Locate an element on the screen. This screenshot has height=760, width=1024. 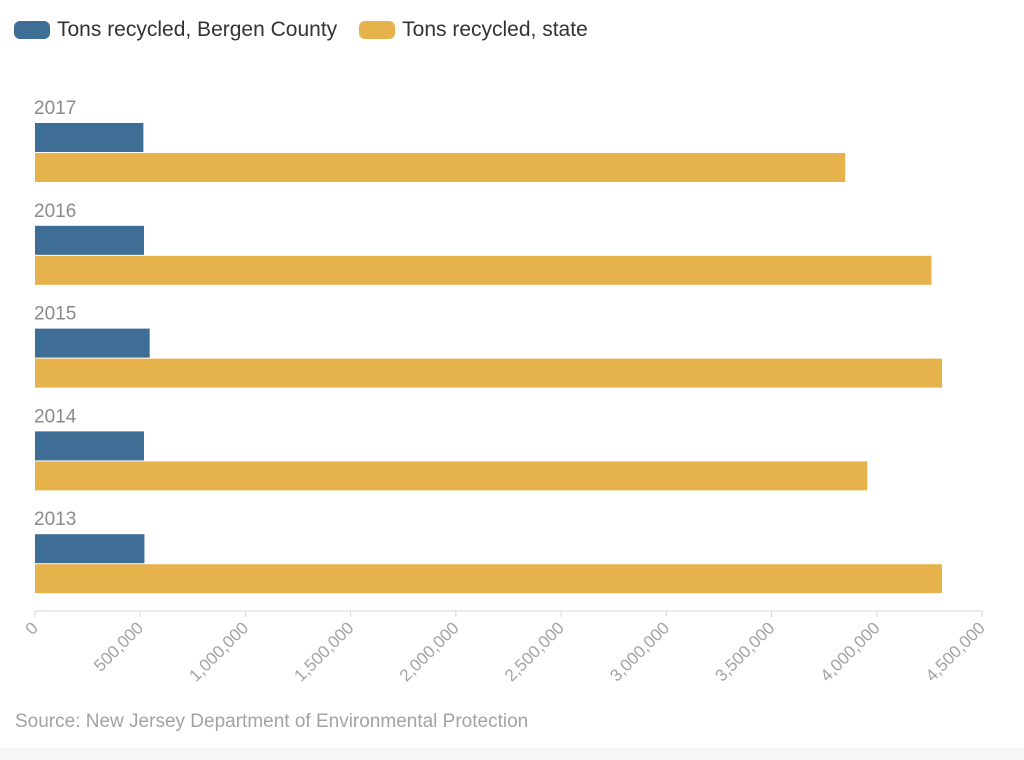
category-label-2013: 2013 is located at coordinates (55, 519).